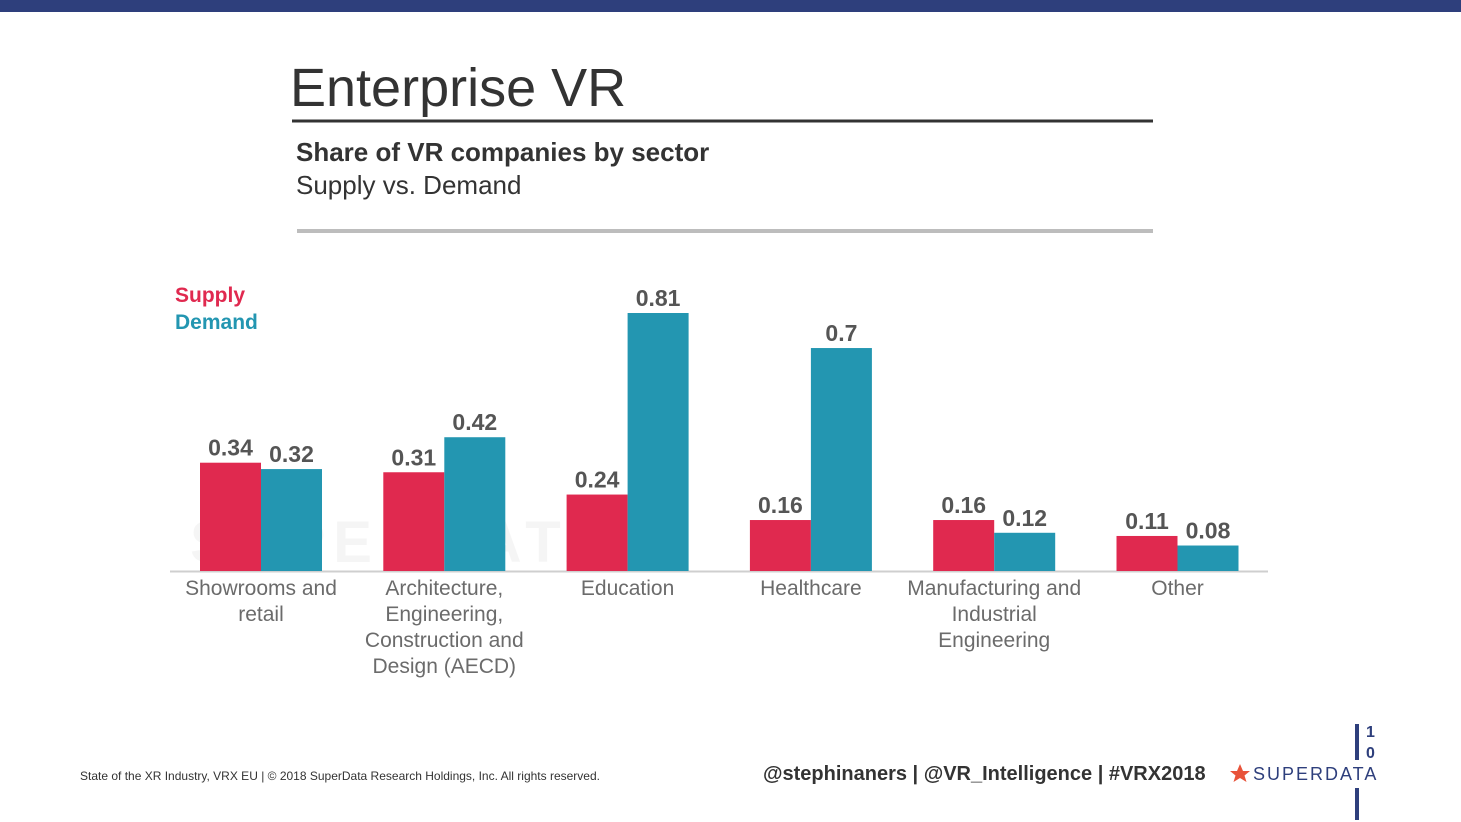 The image size is (1461, 822). Describe the element at coordinates (841, 333) in the screenshot. I see `value-label: 0.7` at that location.